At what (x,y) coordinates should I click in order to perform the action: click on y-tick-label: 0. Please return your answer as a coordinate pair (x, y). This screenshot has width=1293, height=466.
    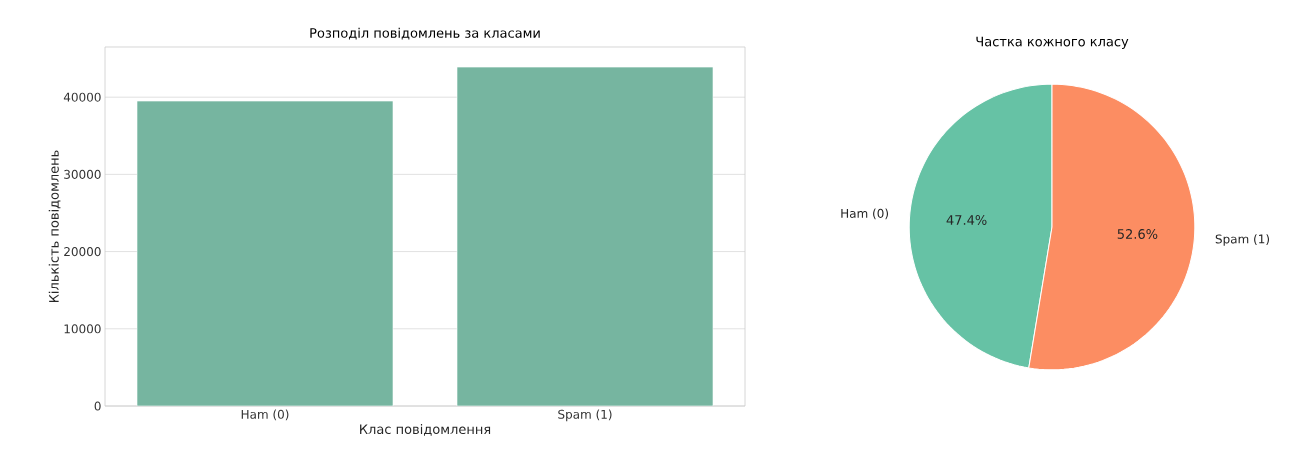
    Looking at the image, I should click on (97, 406).